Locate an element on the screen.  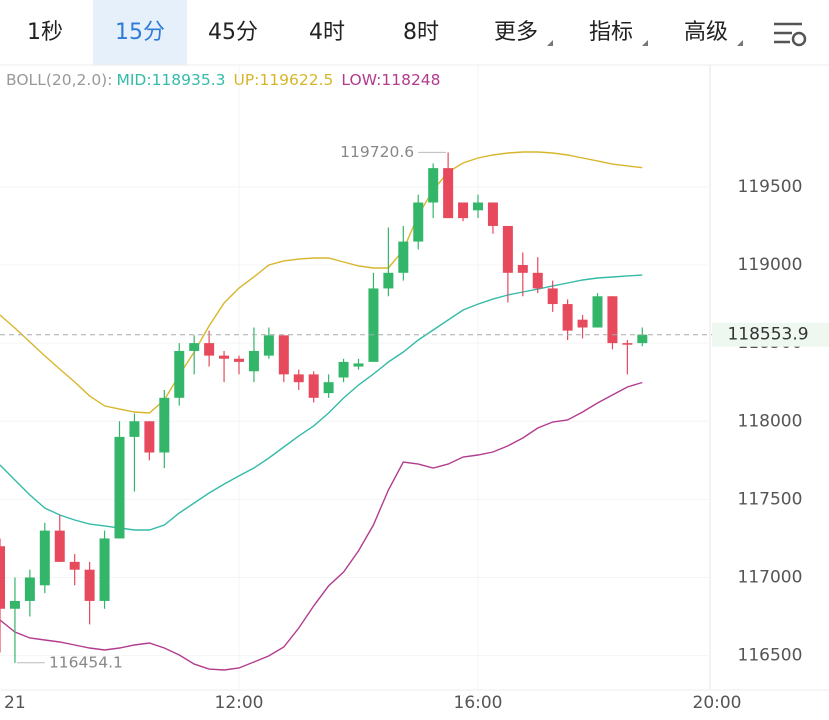
tab: 4时 is located at coordinates (327, 32).